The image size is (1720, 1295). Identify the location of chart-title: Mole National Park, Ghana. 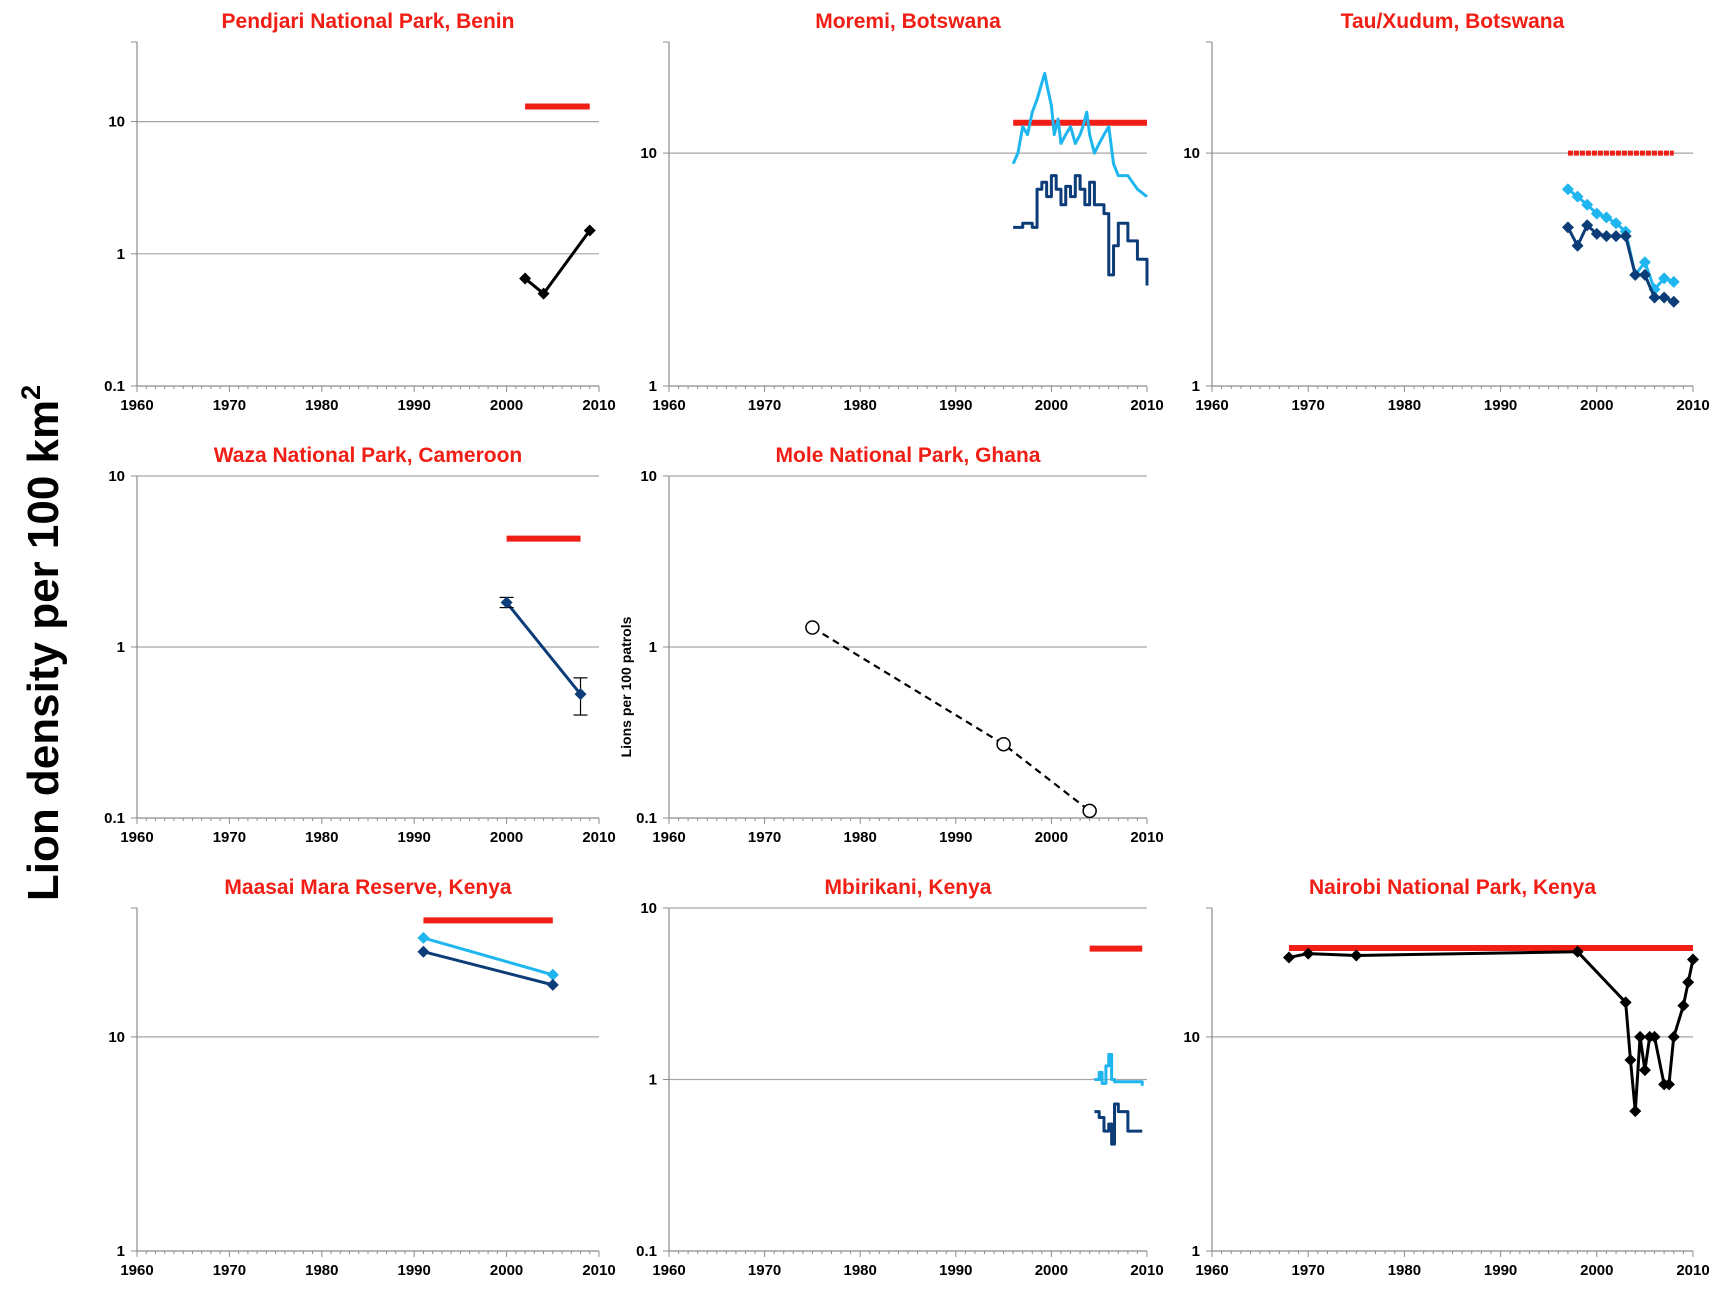
(908, 455).